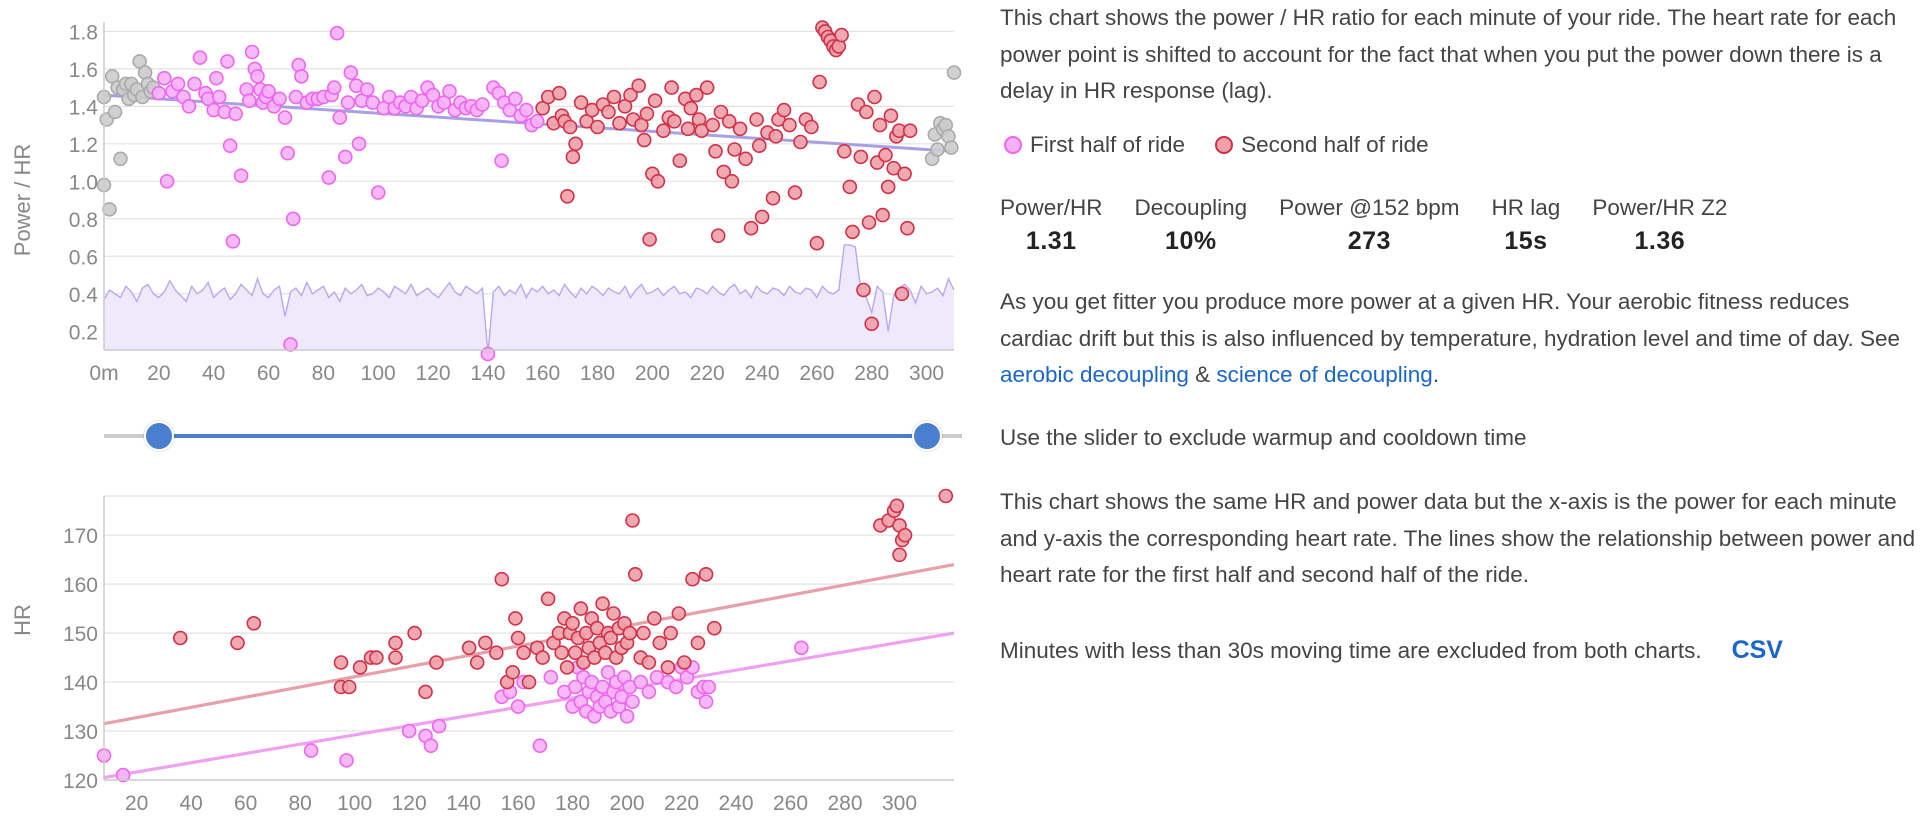 The image size is (1928, 820). What do you see at coordinates (1224, 145) in the screenshot?
I see `second-half-swatch` at bounding box center [1224, 145].